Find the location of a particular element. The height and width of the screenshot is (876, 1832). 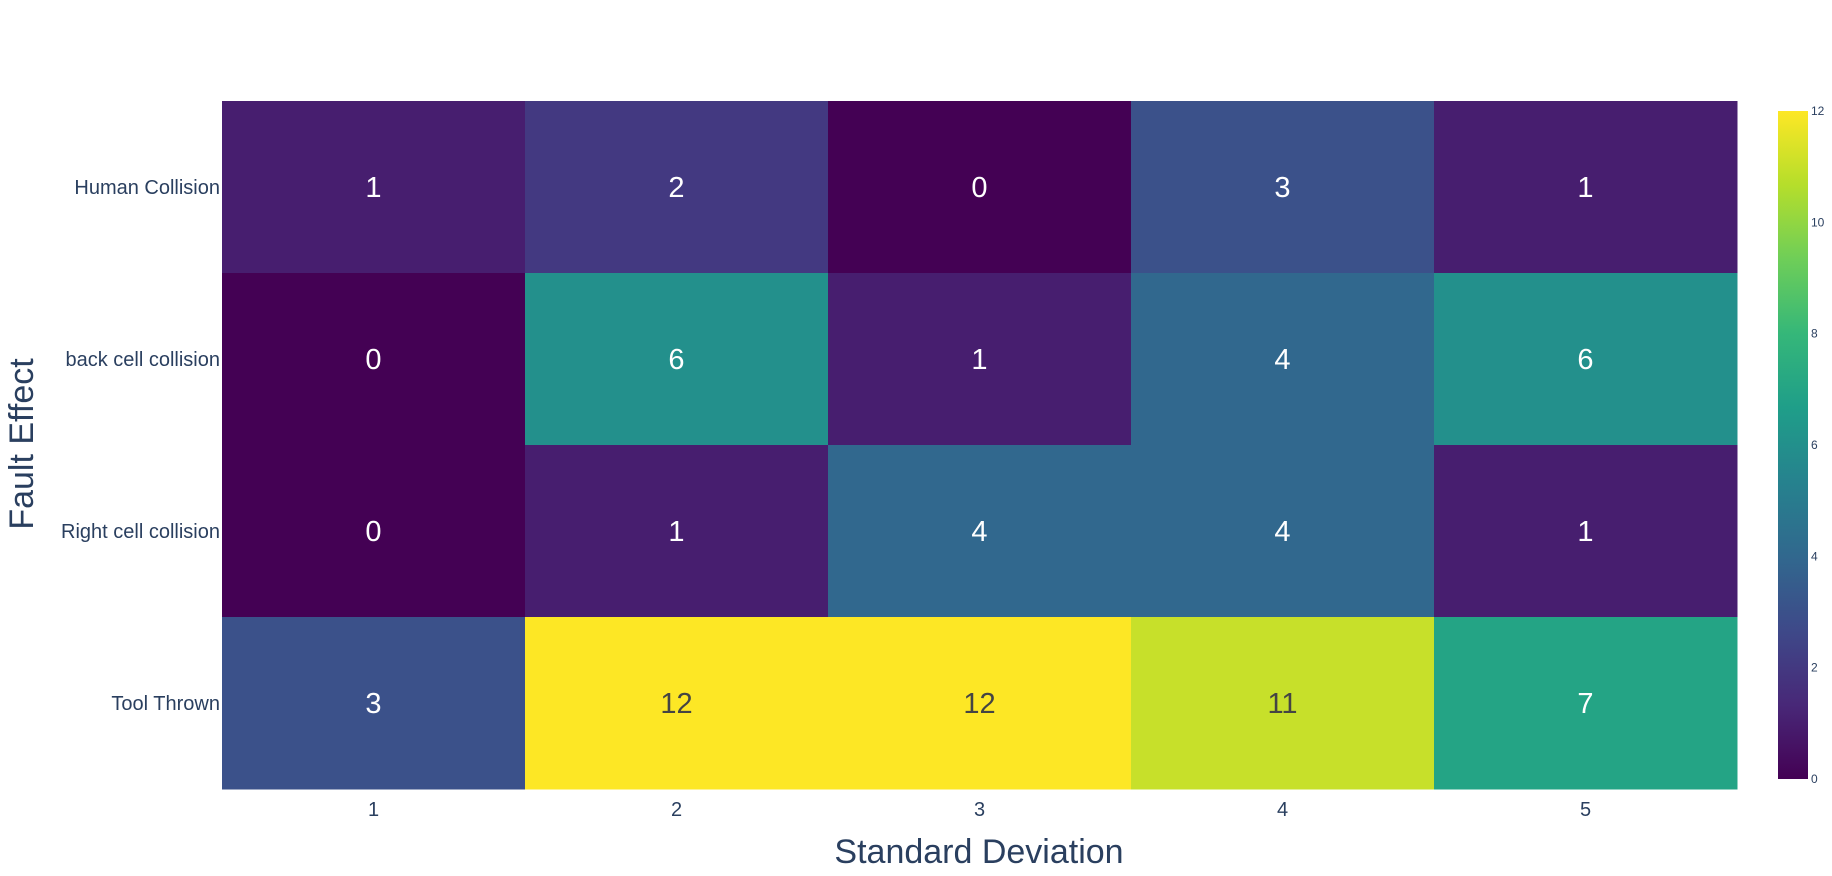

heatmap-cell-label-r1-c4: 6 is located at coordinates (1585, 360).